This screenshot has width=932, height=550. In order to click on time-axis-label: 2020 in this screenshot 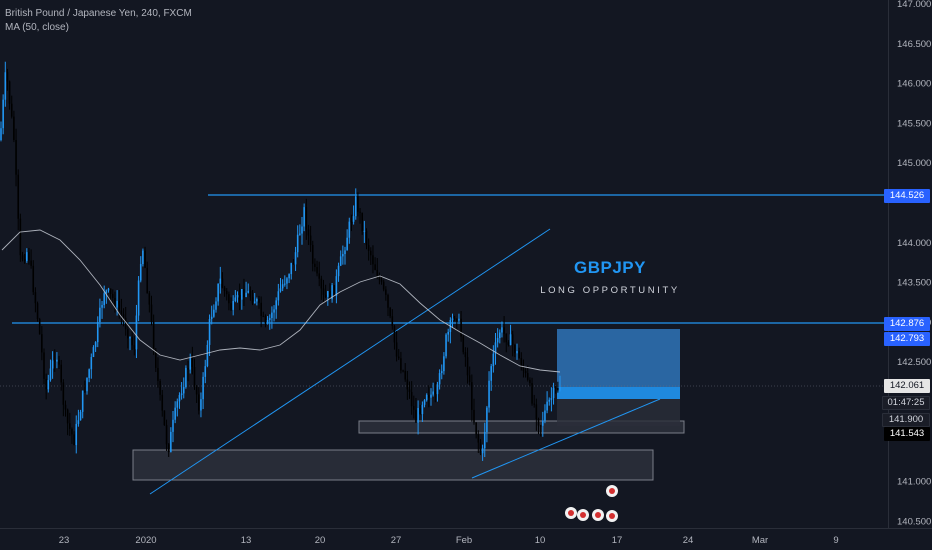, I will do `click(145, 540)`.